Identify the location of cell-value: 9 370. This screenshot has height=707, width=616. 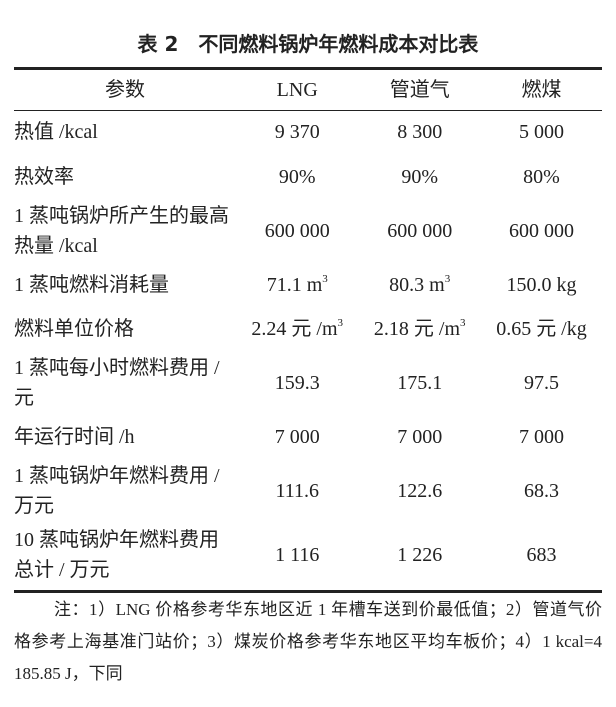
(297, 131).